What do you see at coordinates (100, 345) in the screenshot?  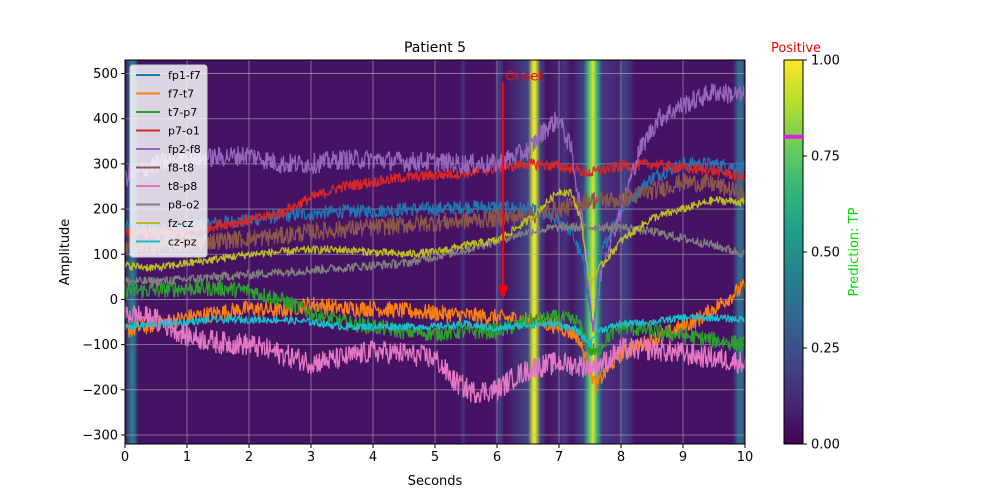 I see `y-tick-label: −100` at bounding box center [100, 345].